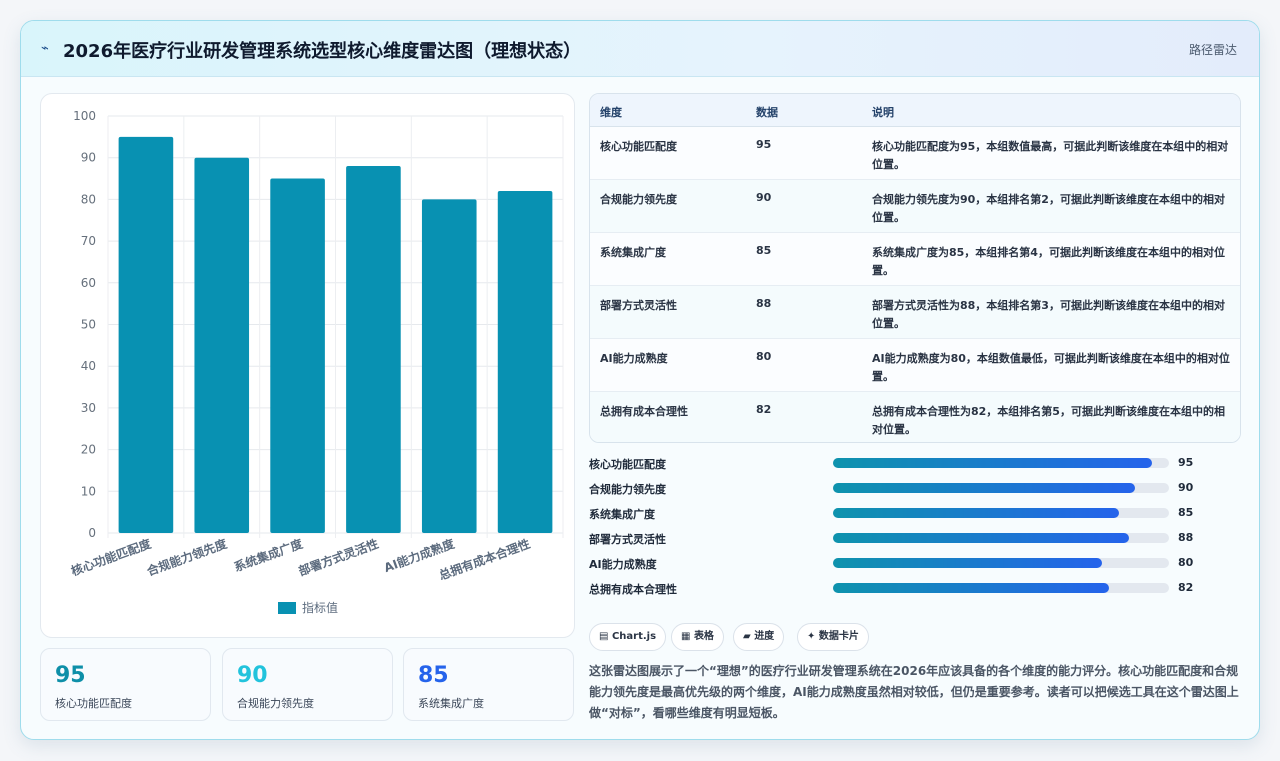 The width and height of the screenshot is (1280, 761). What do you see at coordinates (767, 112) in the screenshot?
I see `column-header-value: 数据` at bounding box center [767, 112].